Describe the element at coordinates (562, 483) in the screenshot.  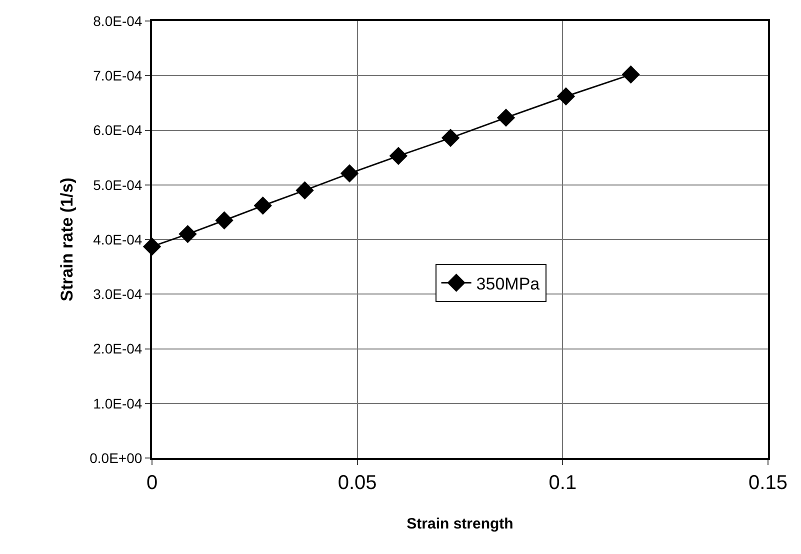
I see `x-tick-label: 0.1` at that location.